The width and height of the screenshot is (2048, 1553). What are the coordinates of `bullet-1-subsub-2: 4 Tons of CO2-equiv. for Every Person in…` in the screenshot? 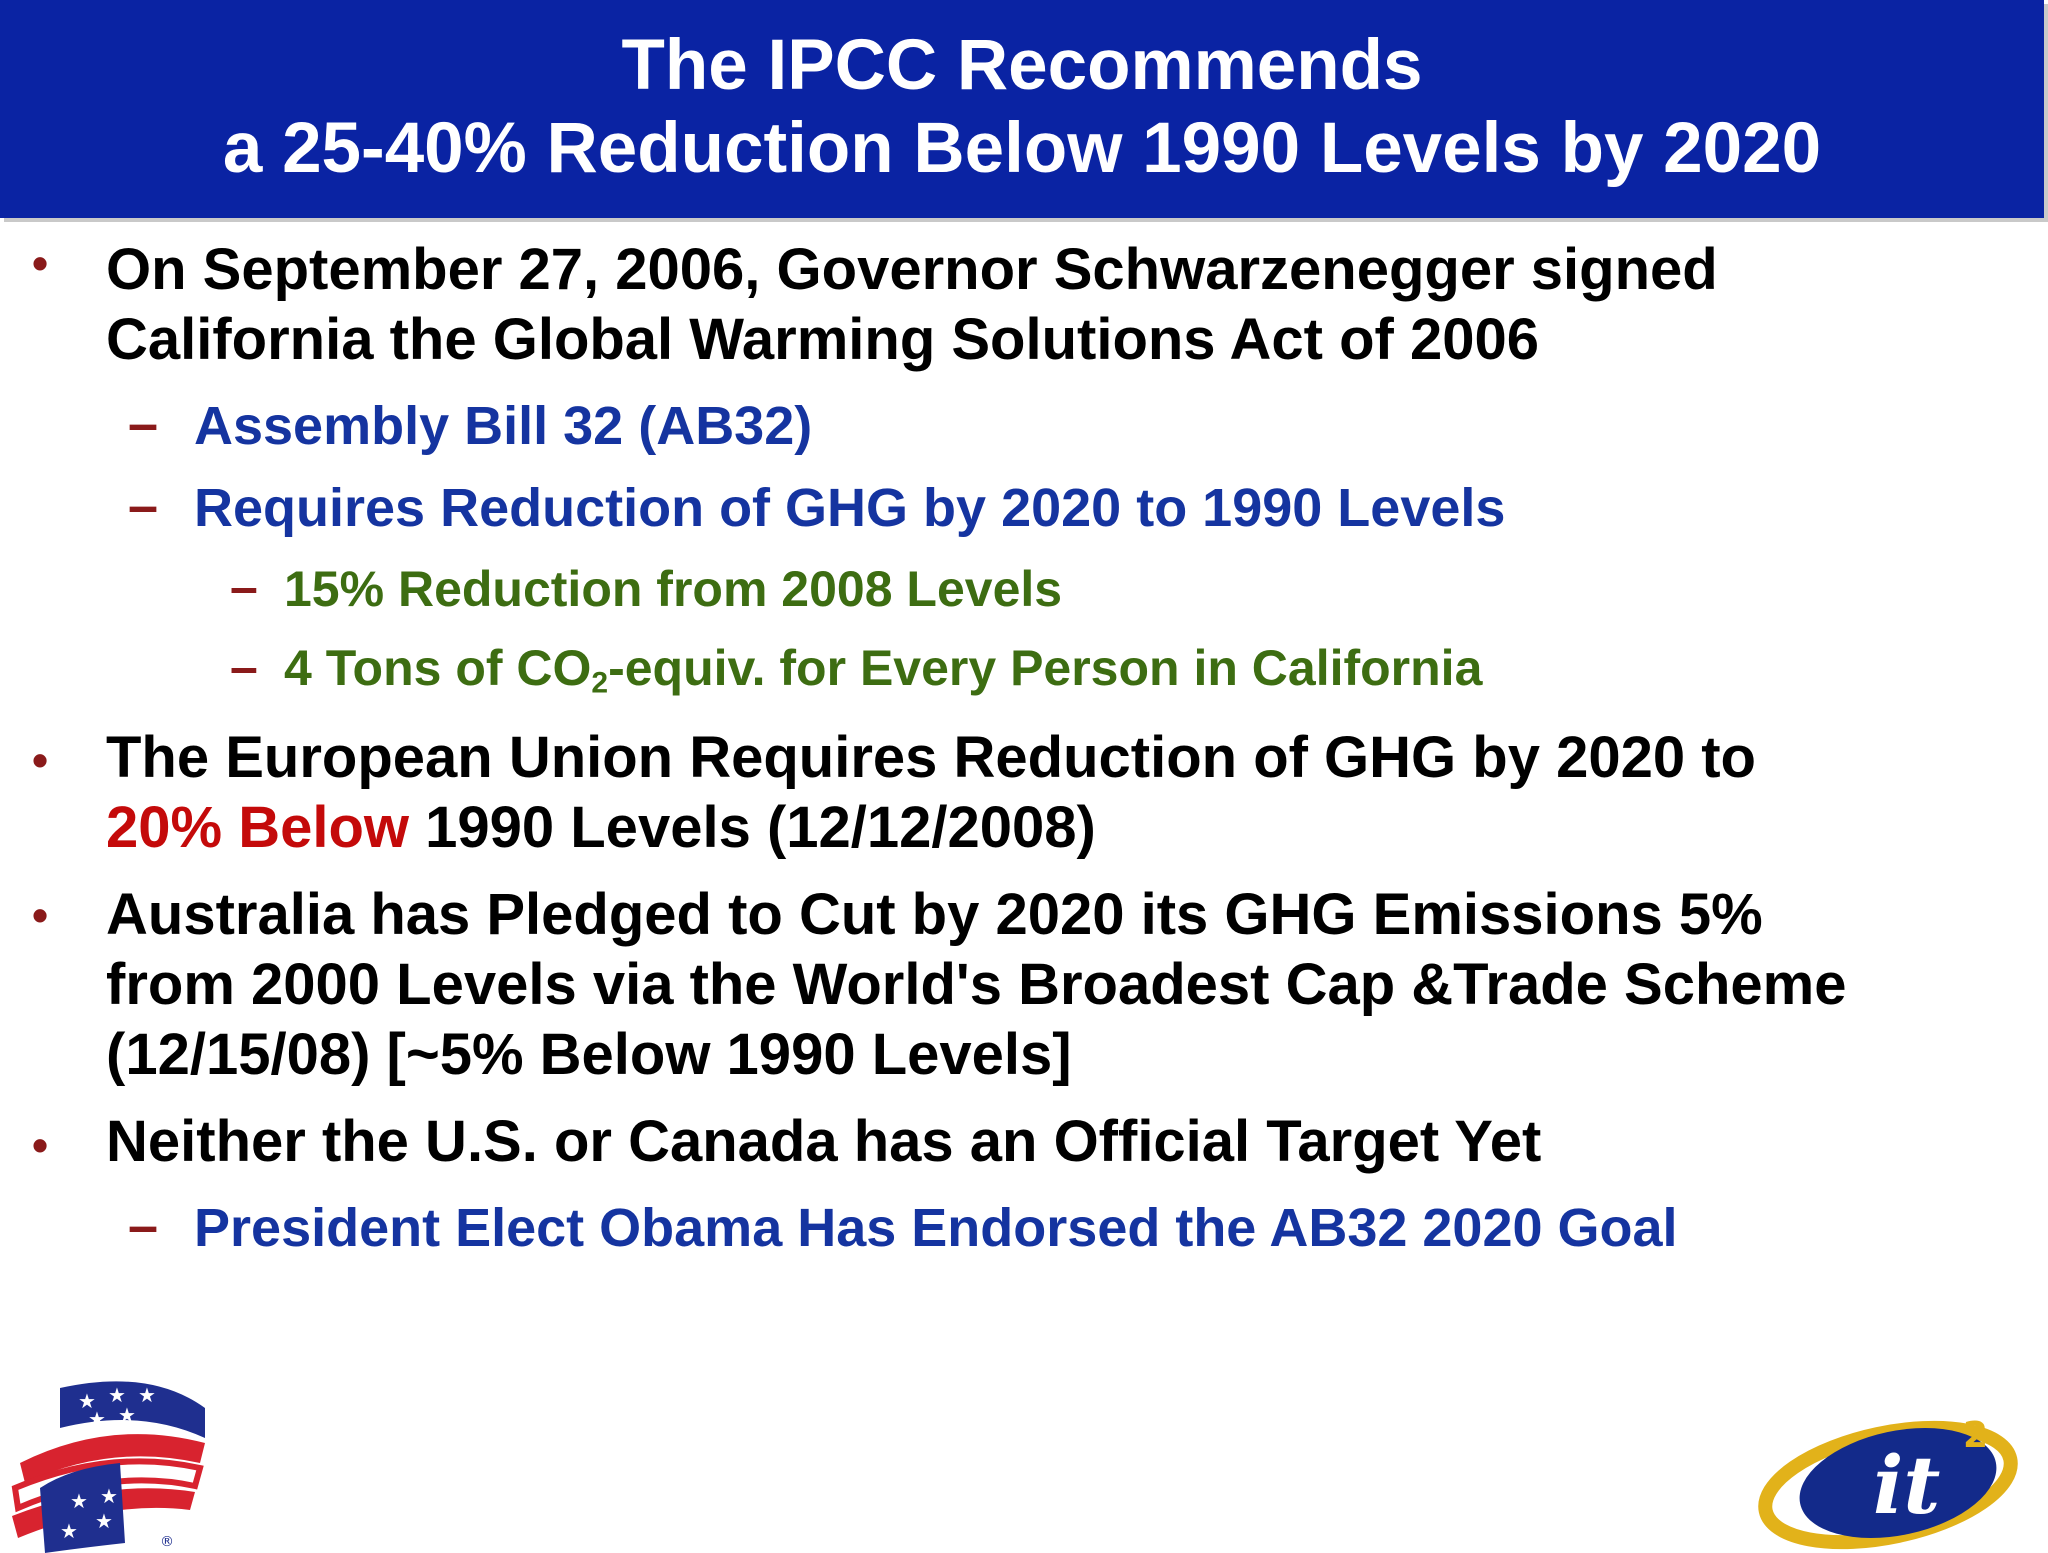 It's located at (883, 668).